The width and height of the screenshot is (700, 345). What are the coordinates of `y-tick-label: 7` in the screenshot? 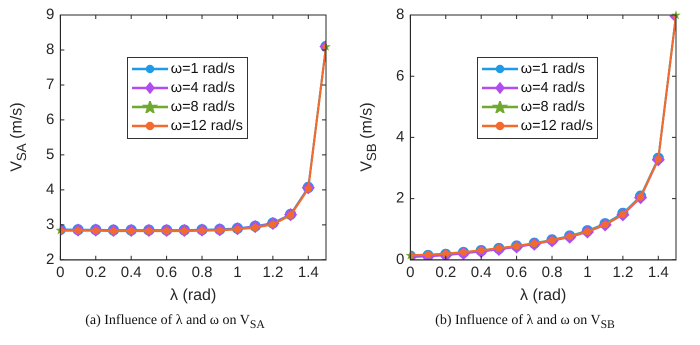 It's located at (50, 85).